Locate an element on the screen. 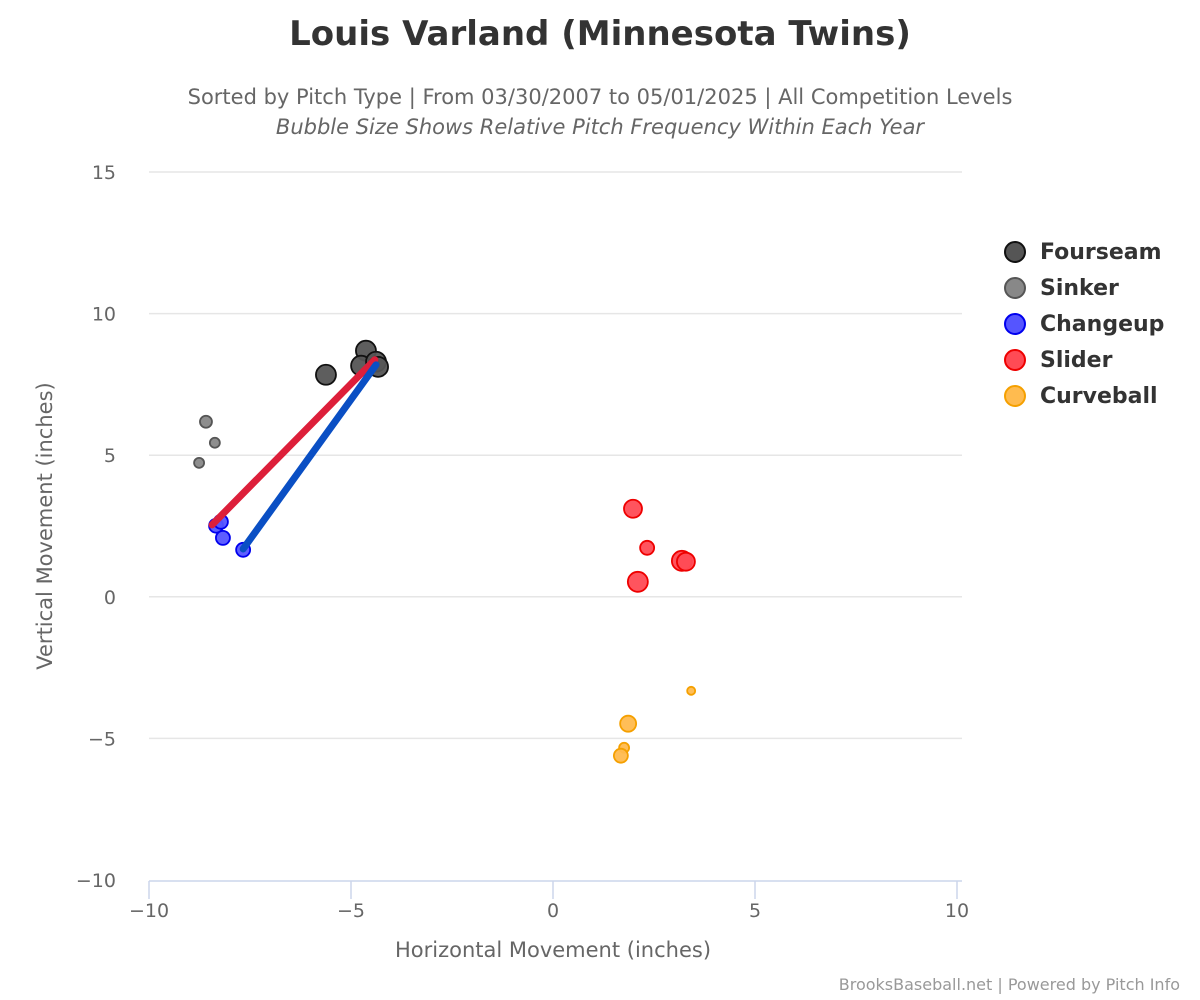 The image size is (1200, 1000). series-curveball is located at coordinates (654, 724).